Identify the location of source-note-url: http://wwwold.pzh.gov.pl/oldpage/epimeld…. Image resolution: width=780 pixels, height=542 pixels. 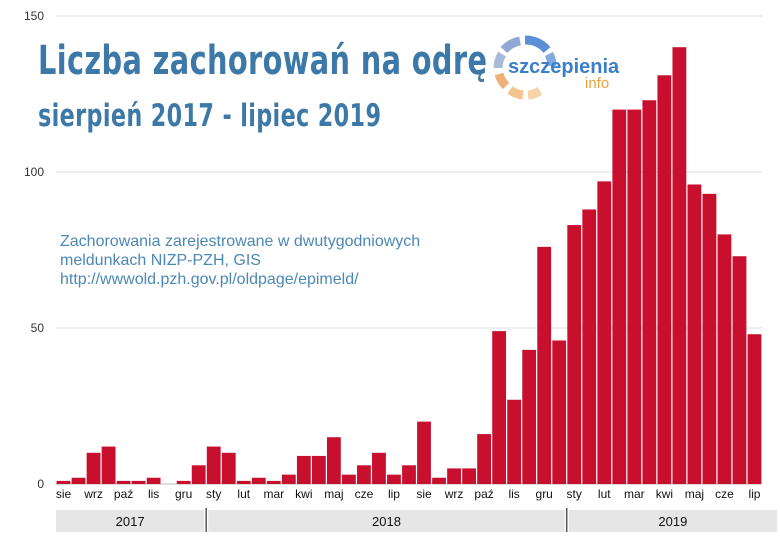
(209, 279).